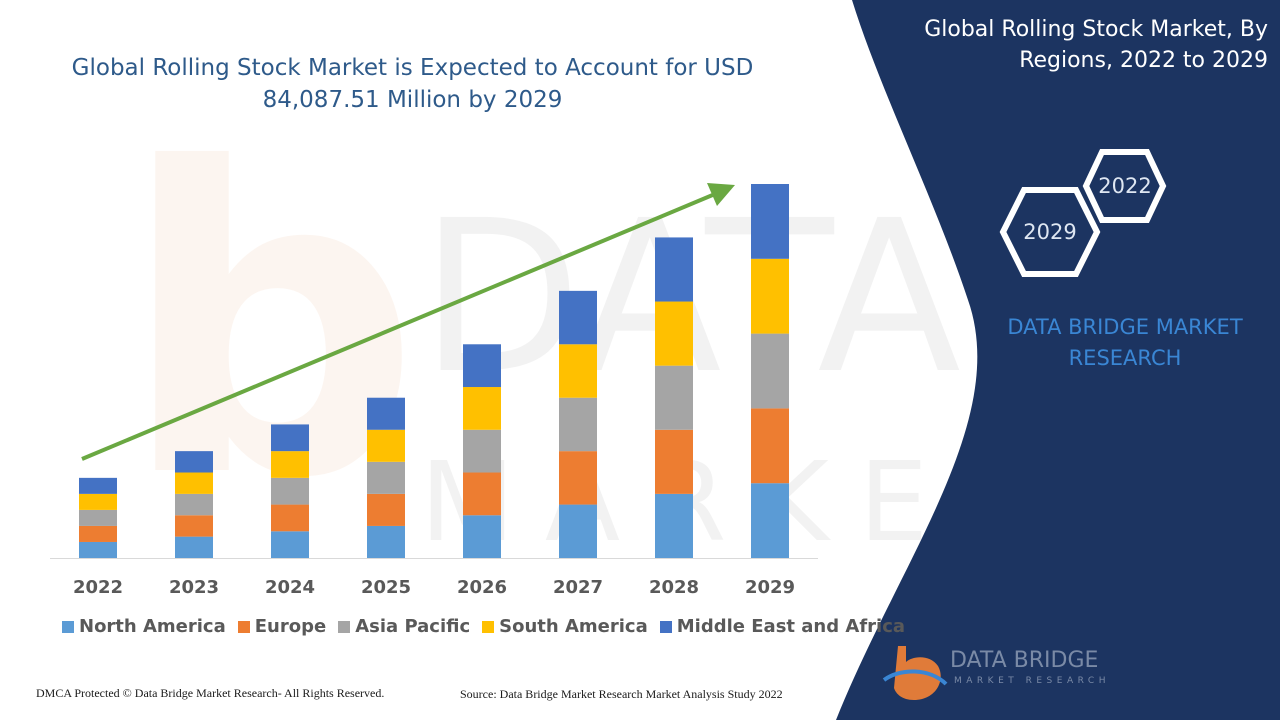  What do you see at coordinates (482, 408) in the screenshot?
I see `bar-2026-south-america` at bounding box center [482, 408].